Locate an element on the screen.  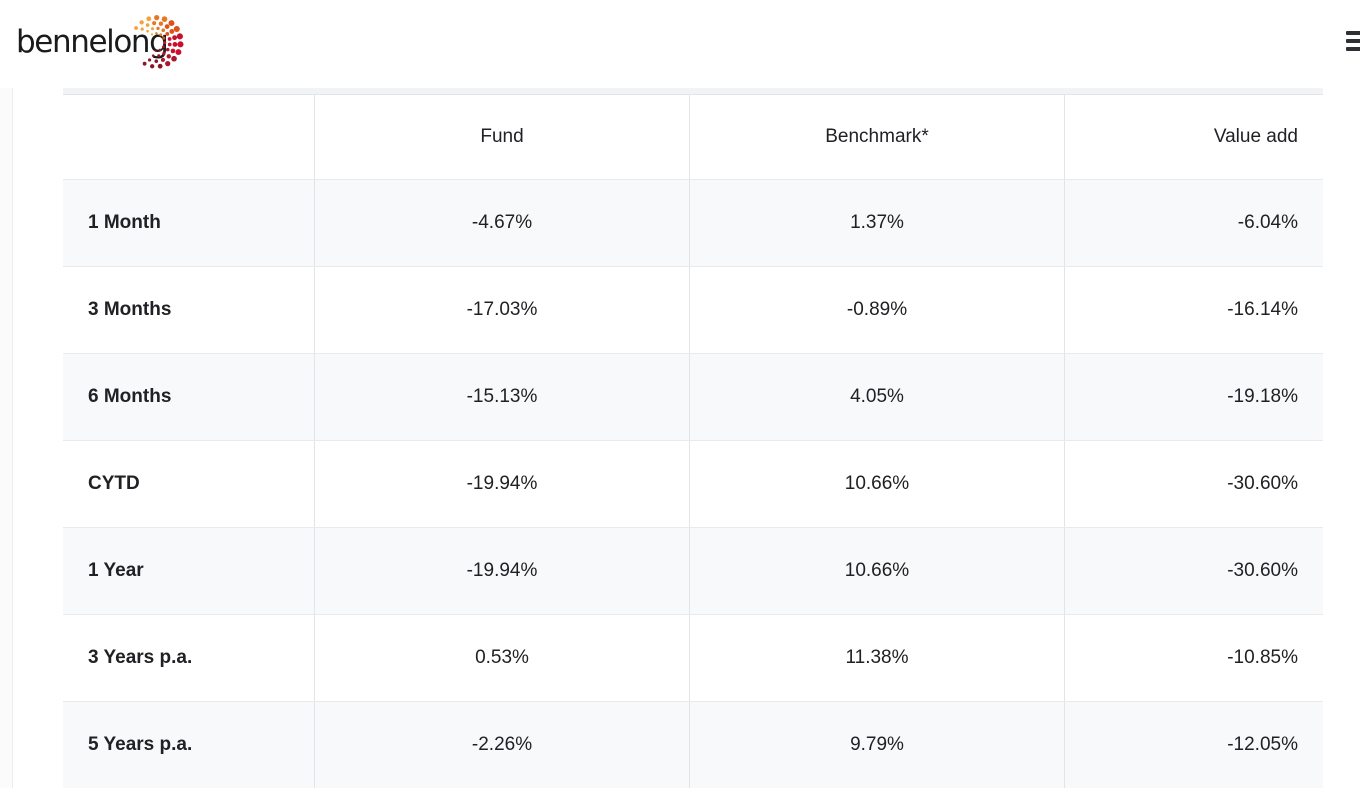
cell-value-add: -16.14% is located at coordinates (1262, 309).